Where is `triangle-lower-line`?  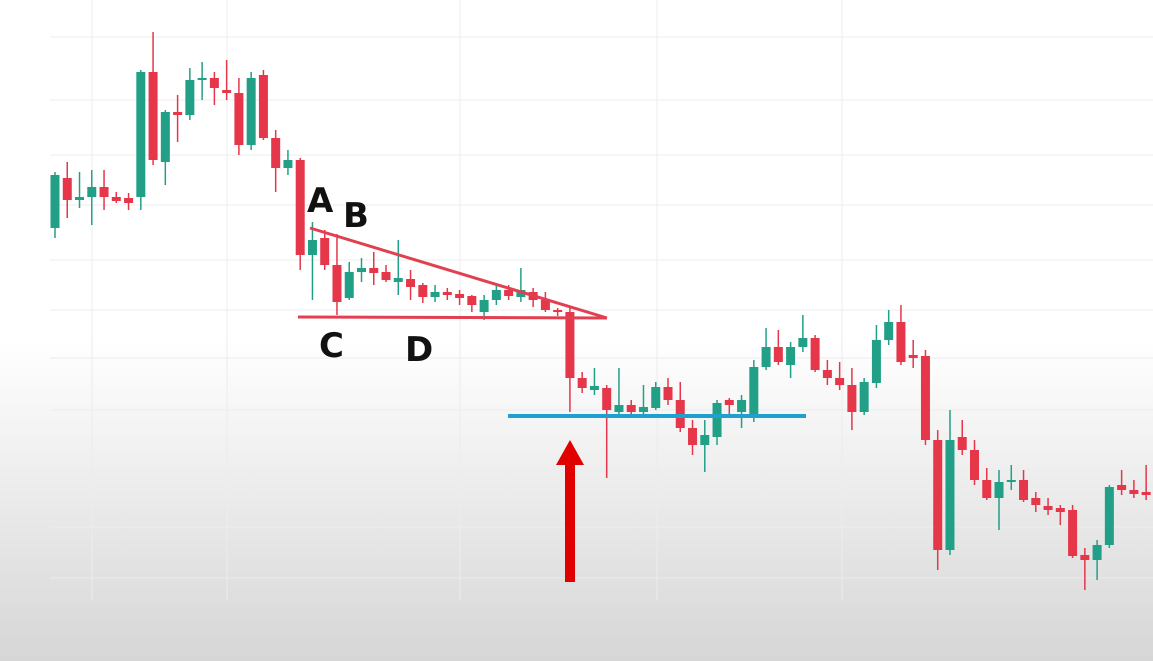 triangle-lower-line is located at coordinates (452, 317).